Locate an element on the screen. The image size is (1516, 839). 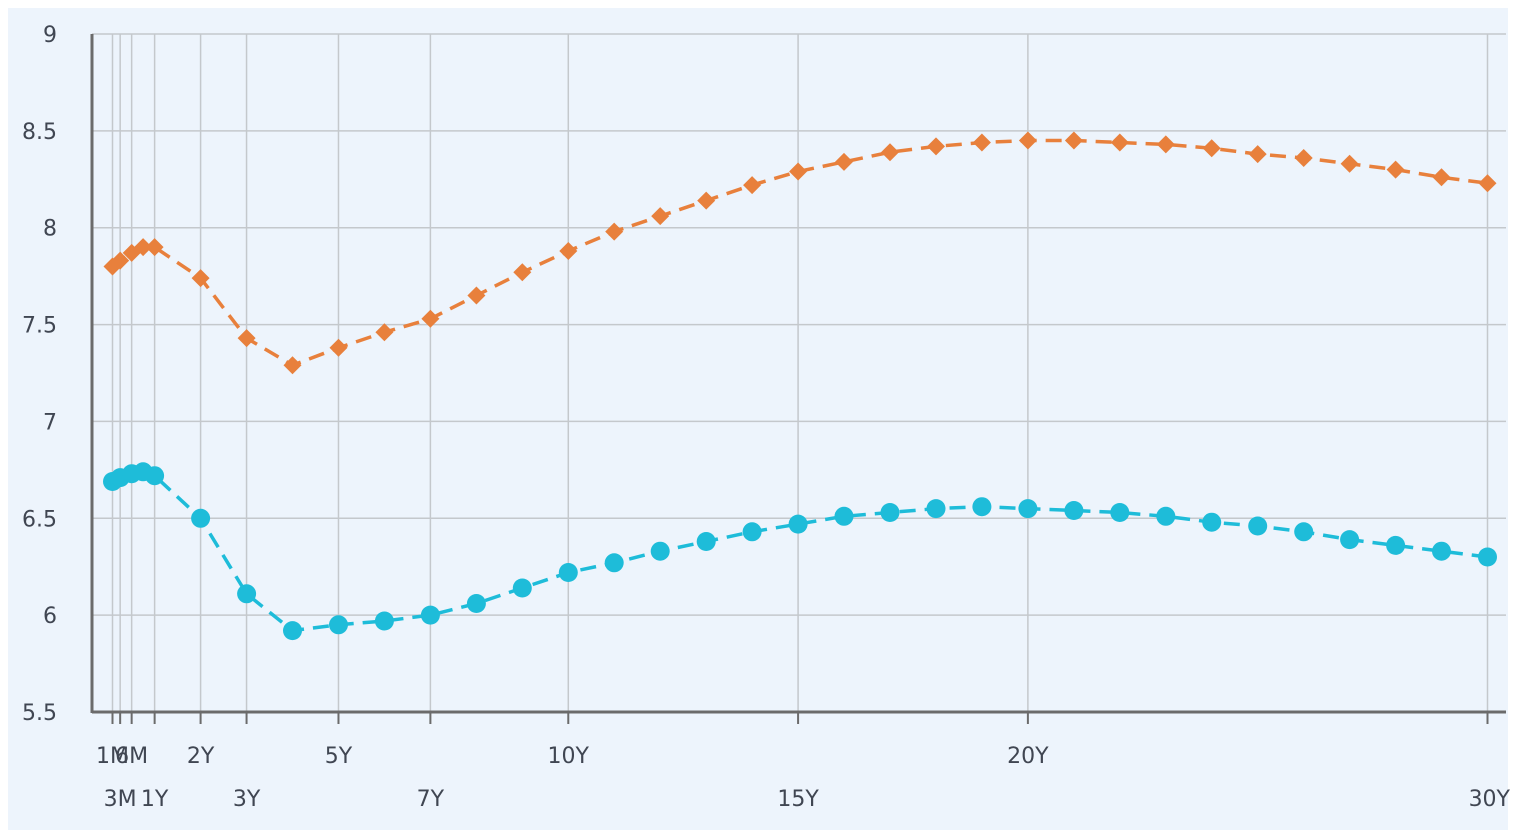
x-tick-label-20Y: 20Y is located at coordinates (1028, 756).